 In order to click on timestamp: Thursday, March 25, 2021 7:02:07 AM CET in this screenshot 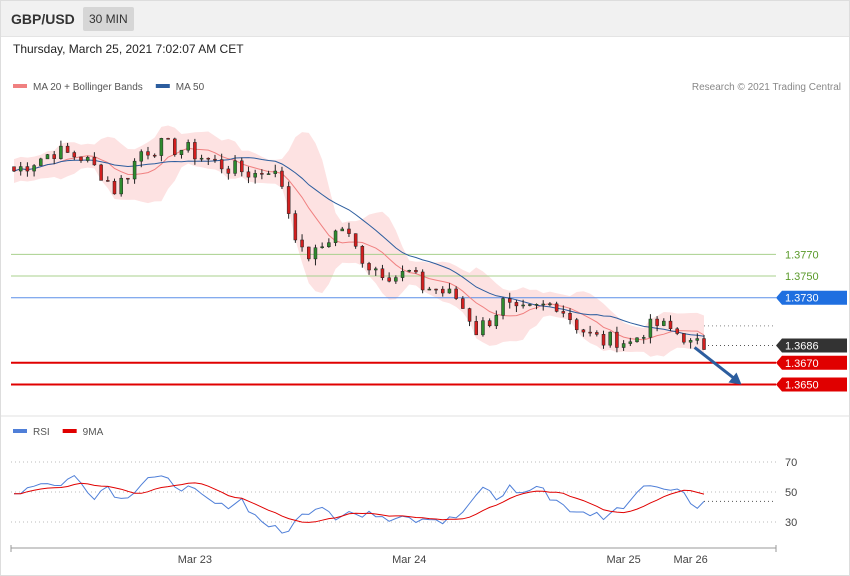, I will do `click(128, 49)`.